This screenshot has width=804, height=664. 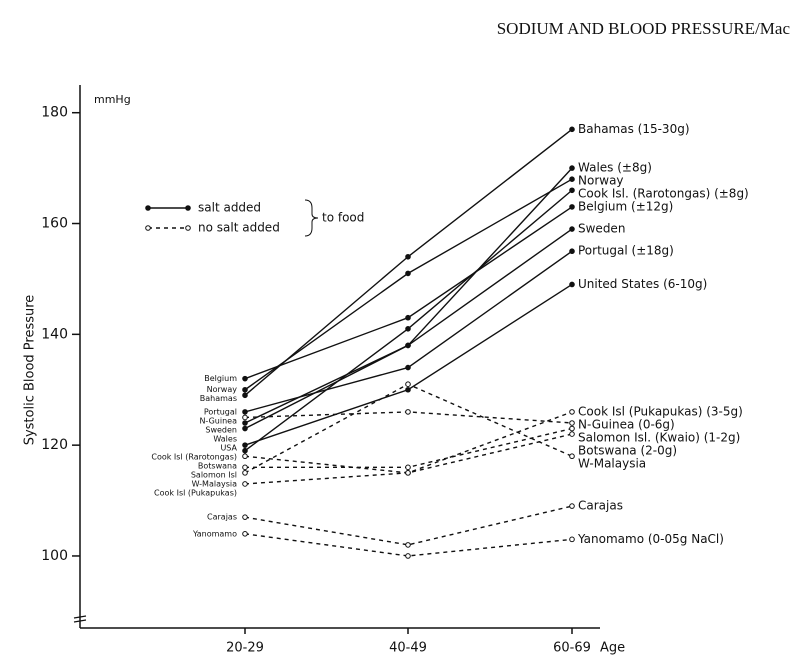 I want to click on start-label: Botswana, so click(x=217, y=465).